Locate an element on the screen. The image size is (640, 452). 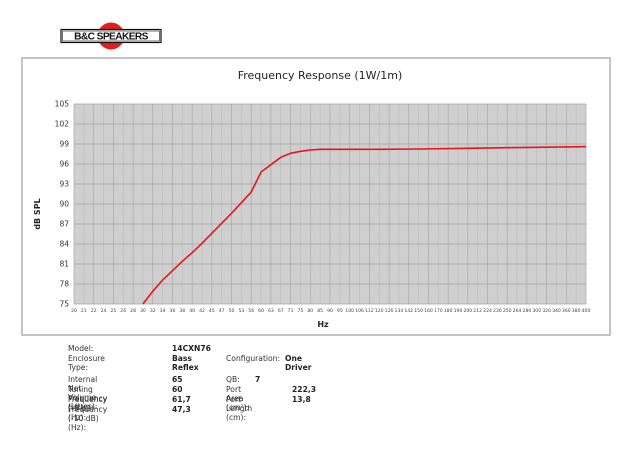
chart-title: Frequency Response (1W/1m) is located at coordinates (320, 75).